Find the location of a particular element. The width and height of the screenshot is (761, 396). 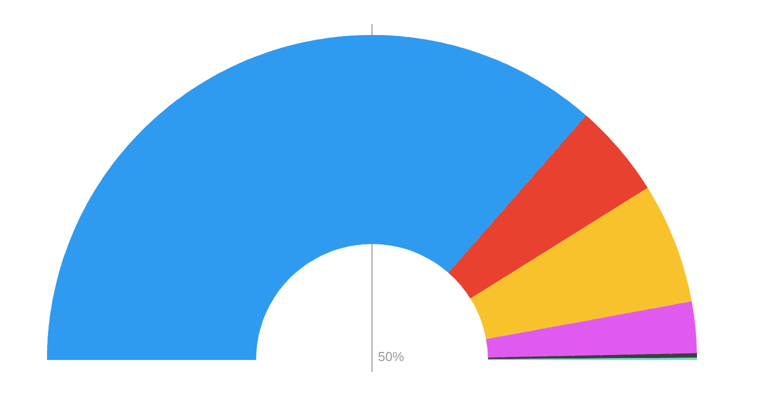

text: 50% is located at coordinates (391, 356).